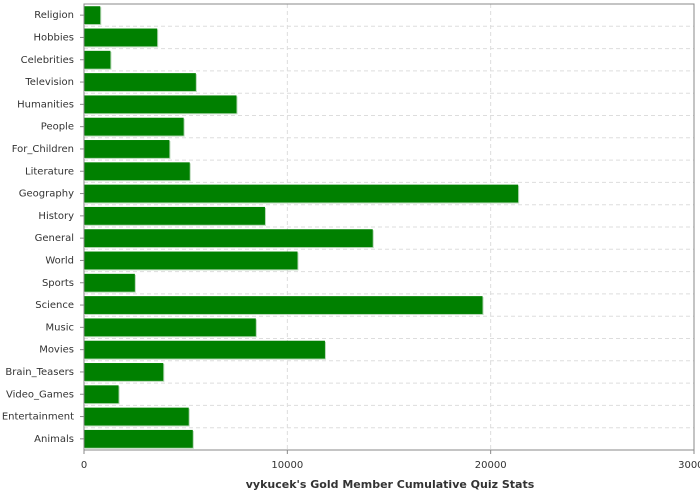 This screenshot has width=700, height=500. Describe the element at coordinates (54, 305) in the screenshot. I see `y-tick-label: Science` at that location.